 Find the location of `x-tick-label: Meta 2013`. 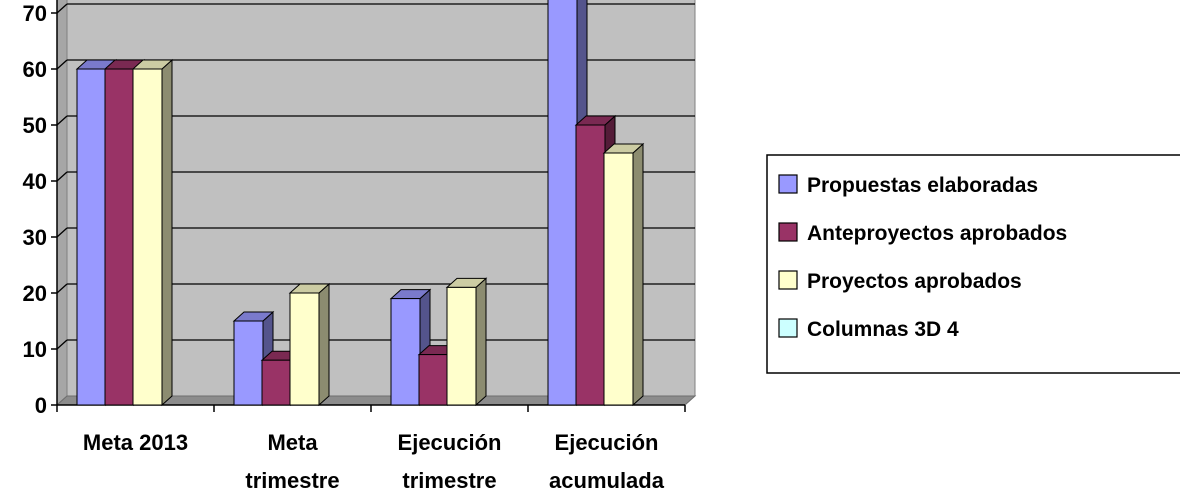

x-tick-label: Meta 2013 is located at coordinates (135, 442).